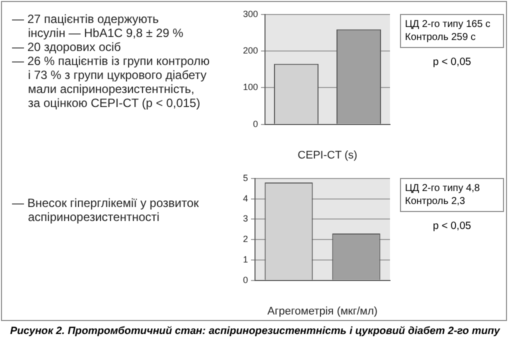  I want to click on y-tick-label: 1, so click(245, 259).